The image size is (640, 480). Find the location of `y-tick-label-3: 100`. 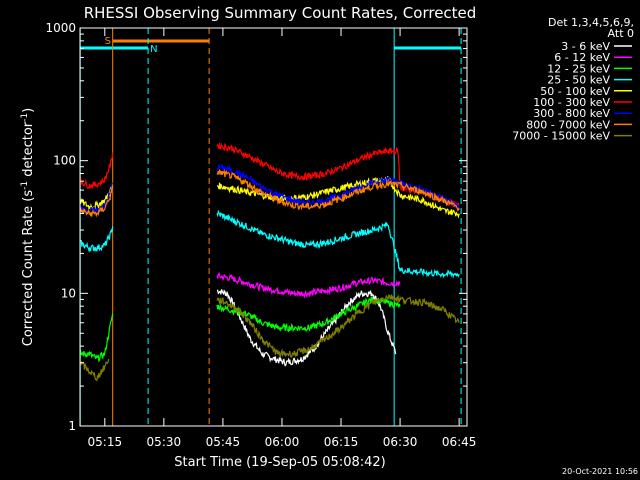

y-tick-label-3: 100 is located at coordinates (64, 161).